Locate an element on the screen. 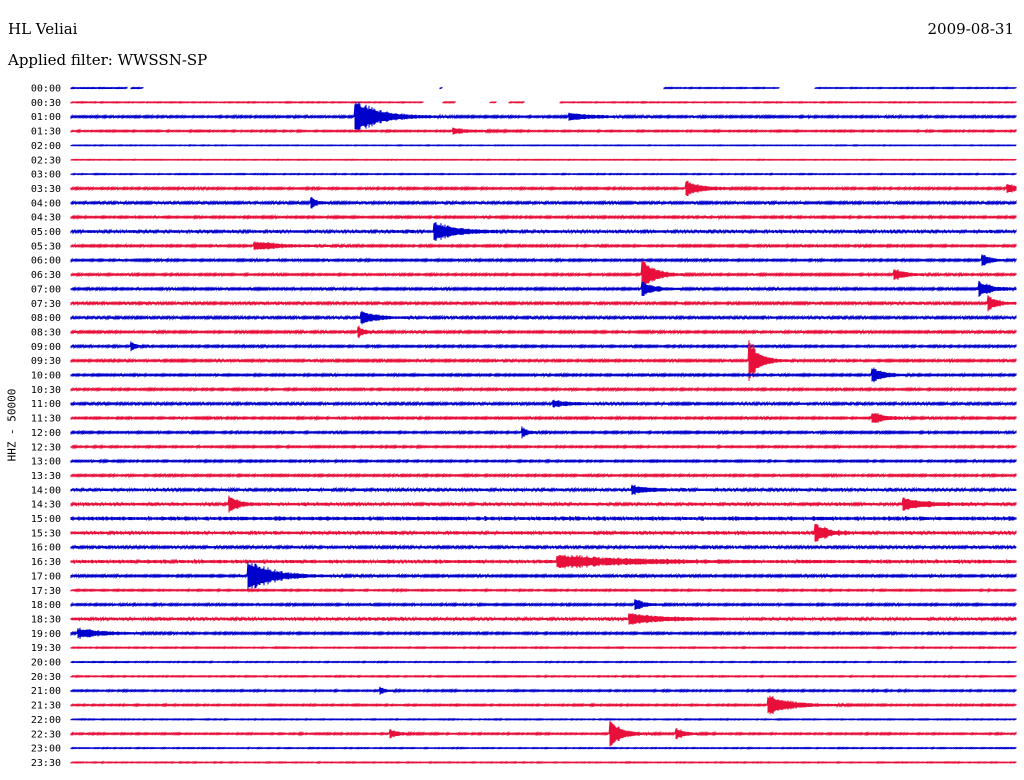 Image resolution: width=1024 pixels, height=780 pixels. row-time-label: 05:30 is located at coordinates (46, 246).